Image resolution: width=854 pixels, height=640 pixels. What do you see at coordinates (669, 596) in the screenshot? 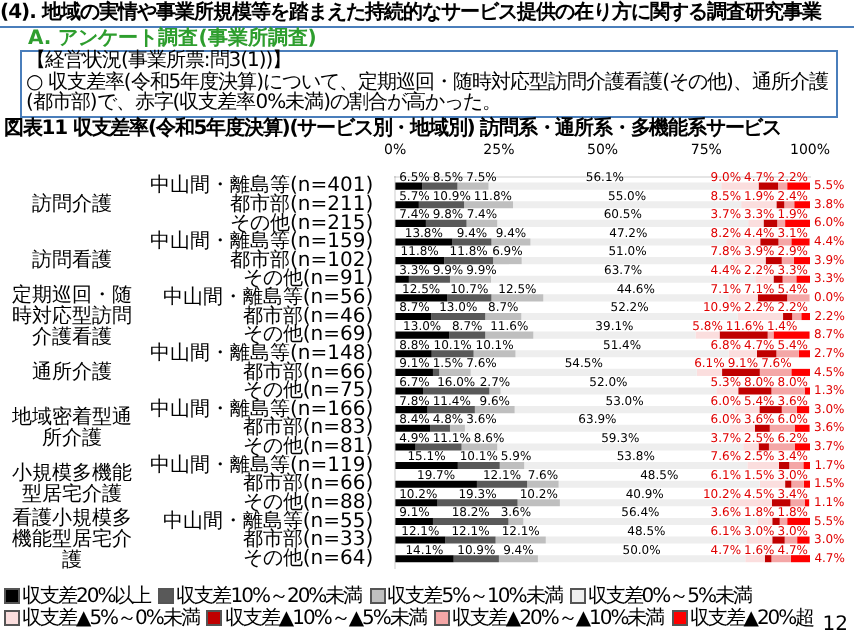
I see `legend-label: 収支差0%～5%未満` at bounding box center [669, 596].